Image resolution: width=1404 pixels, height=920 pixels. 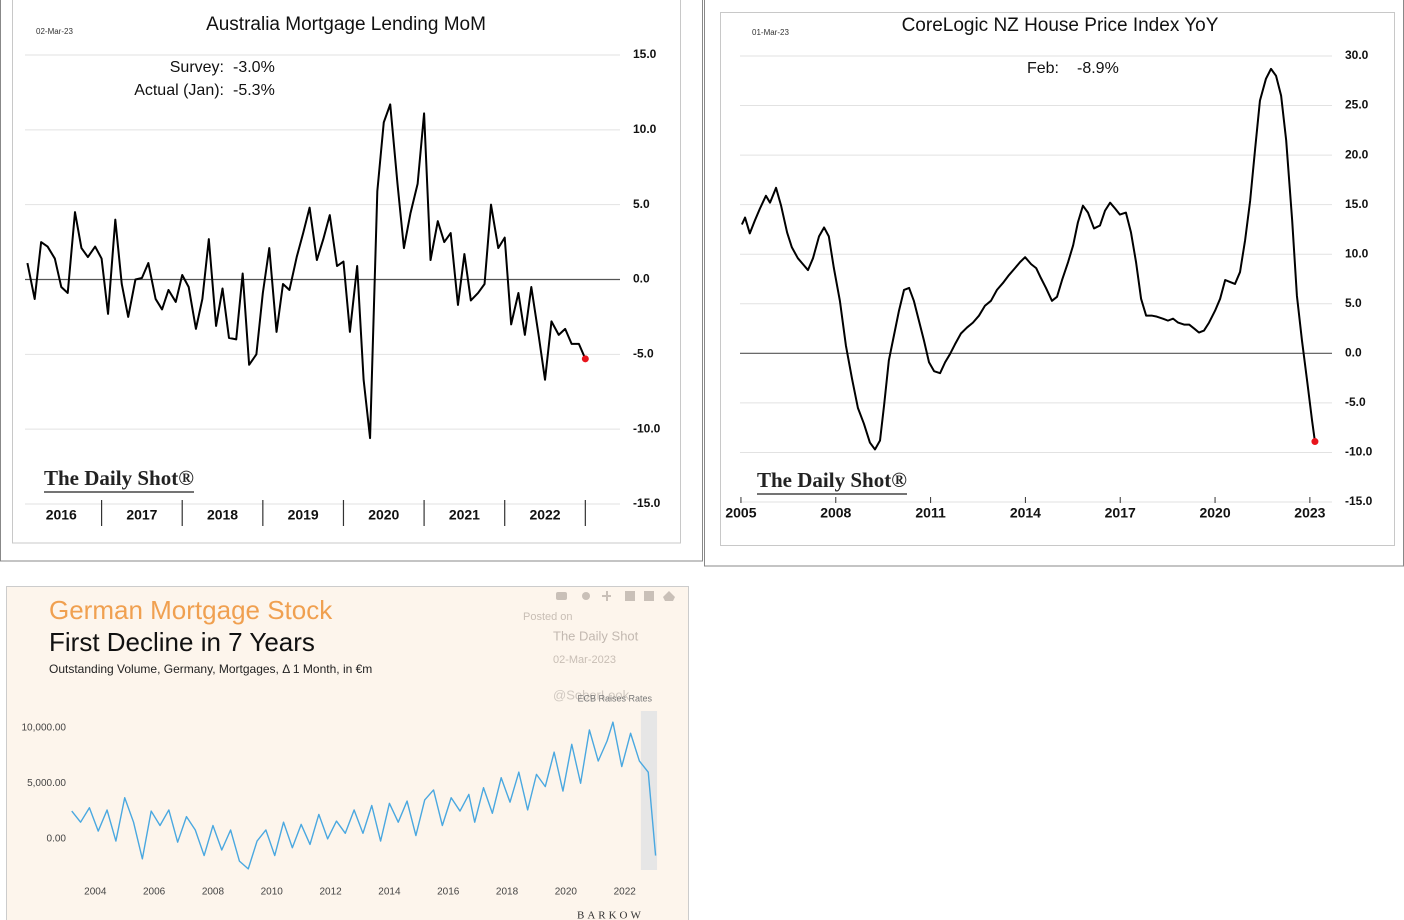 I want to click on annotation-label: Survey:, so click(x=197, y=67).